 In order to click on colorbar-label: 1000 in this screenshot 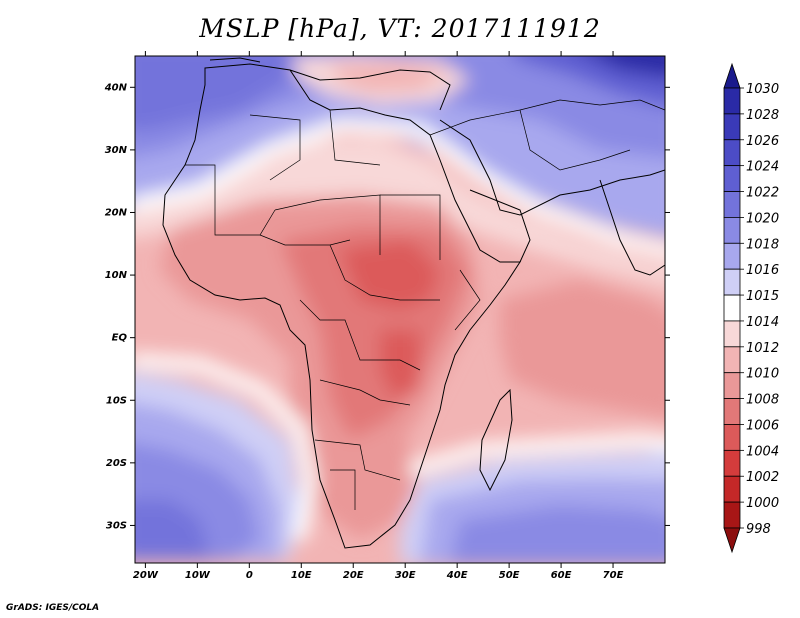, I will do `click(762, 503)`.